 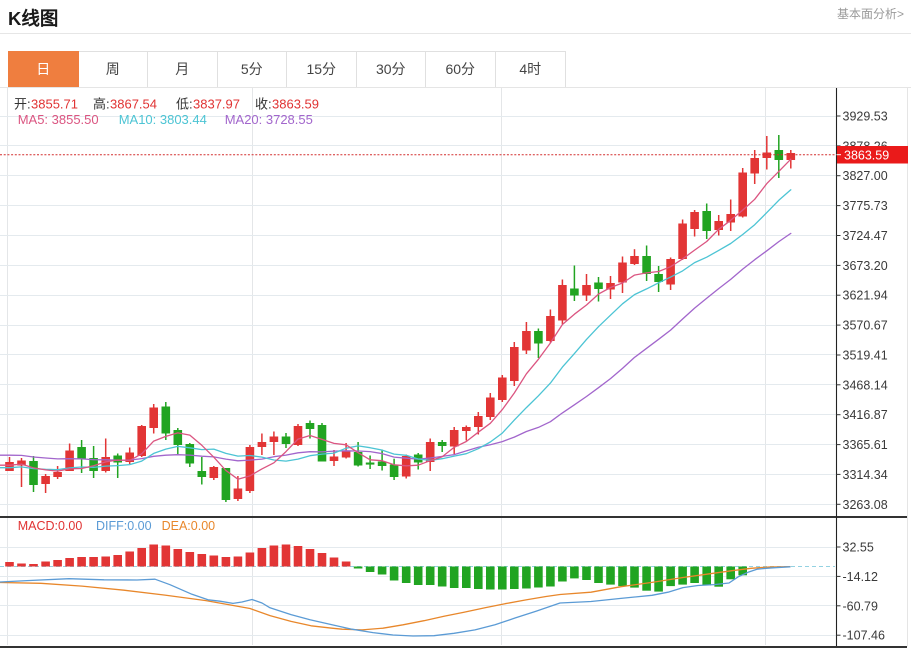 I want to click on svg-text: MA20: 3728.55, so click(x=269, y=119).